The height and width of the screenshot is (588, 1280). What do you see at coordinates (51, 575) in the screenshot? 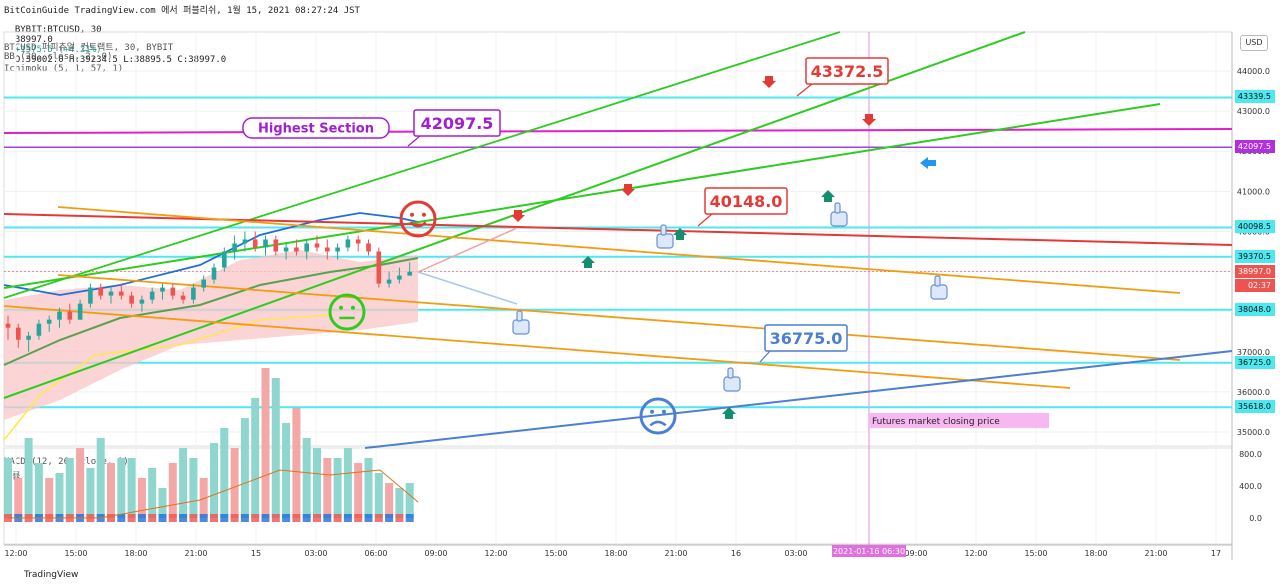
I see `tradingview-logo: TradingView` at bounding box center [51, 575].